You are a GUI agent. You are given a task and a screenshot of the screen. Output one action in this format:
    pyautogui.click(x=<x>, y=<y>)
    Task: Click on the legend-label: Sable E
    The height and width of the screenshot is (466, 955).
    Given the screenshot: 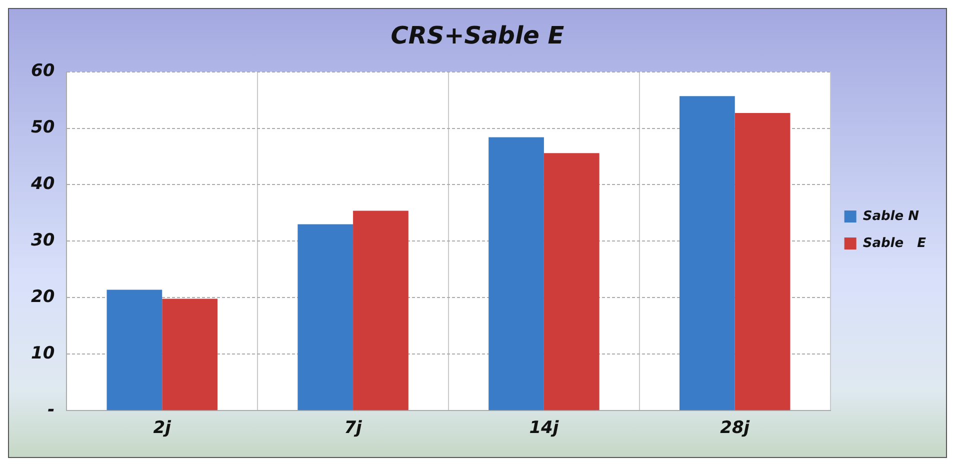 What is the action you would take?
    pyautogui.click(x=894, y=243)
    